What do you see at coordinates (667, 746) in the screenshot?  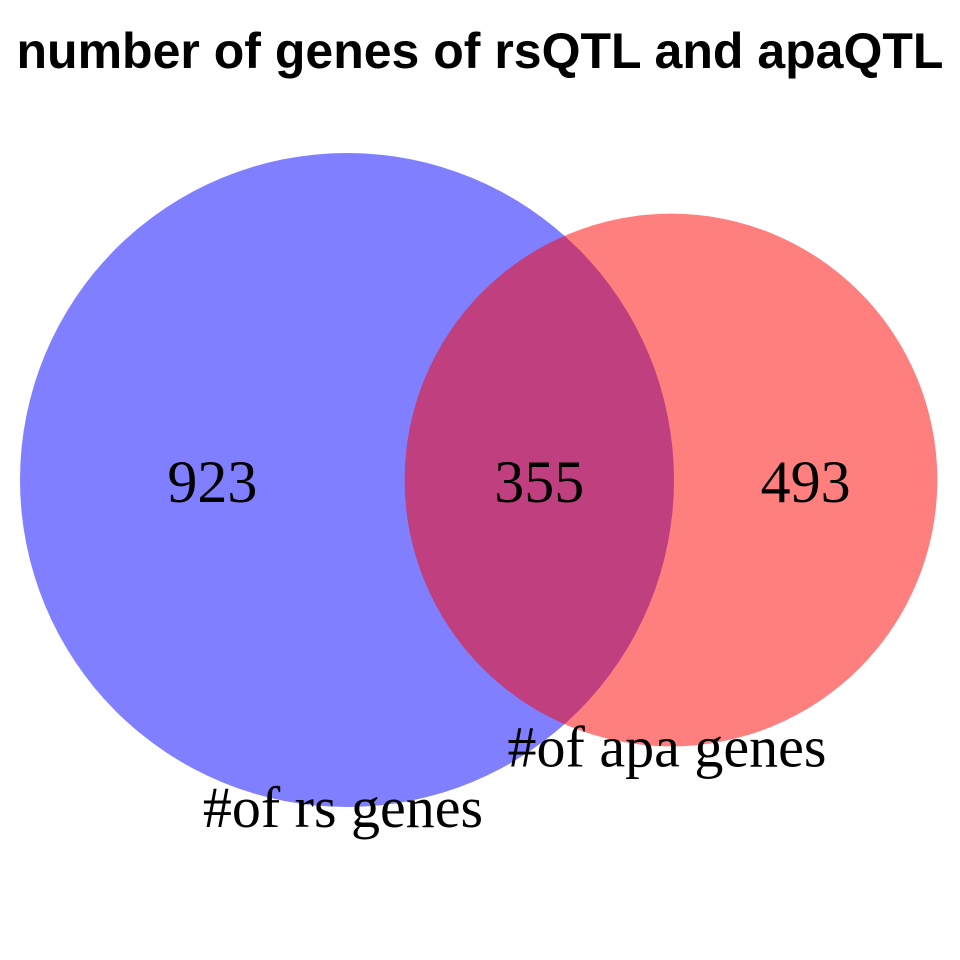 I see `set-label: #of apa genes` at bounding box center [667, 746].